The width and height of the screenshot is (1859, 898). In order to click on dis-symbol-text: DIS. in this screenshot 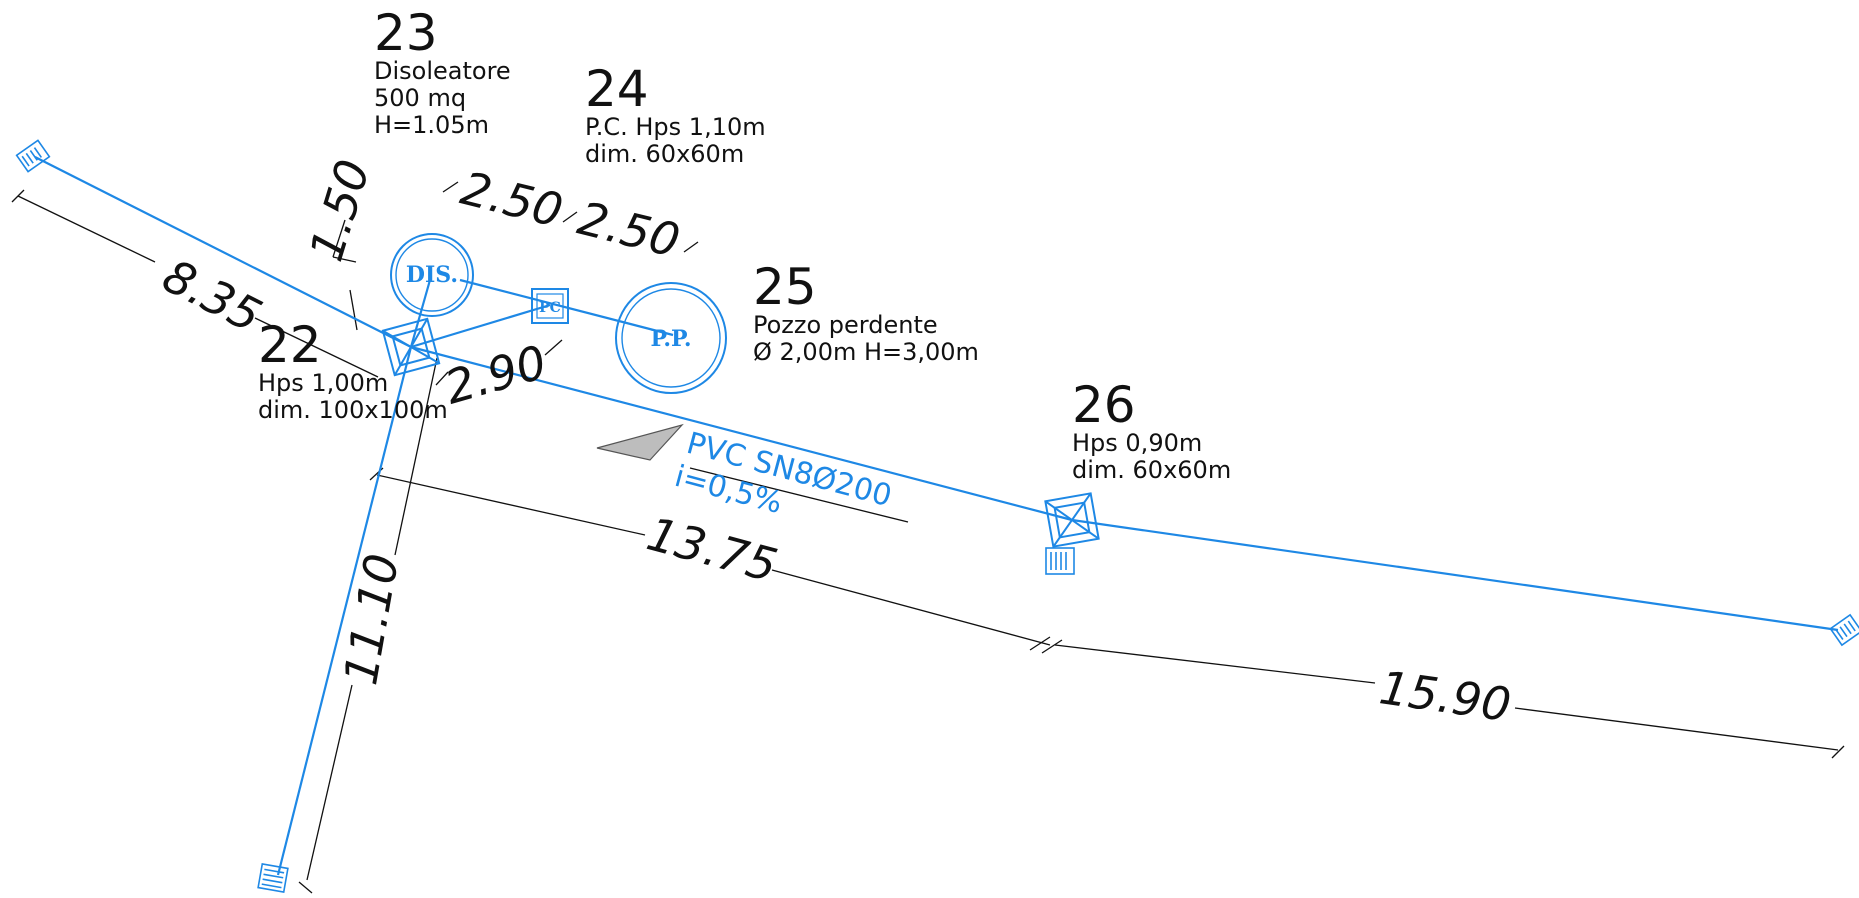, I will do `click(432, 275)`.